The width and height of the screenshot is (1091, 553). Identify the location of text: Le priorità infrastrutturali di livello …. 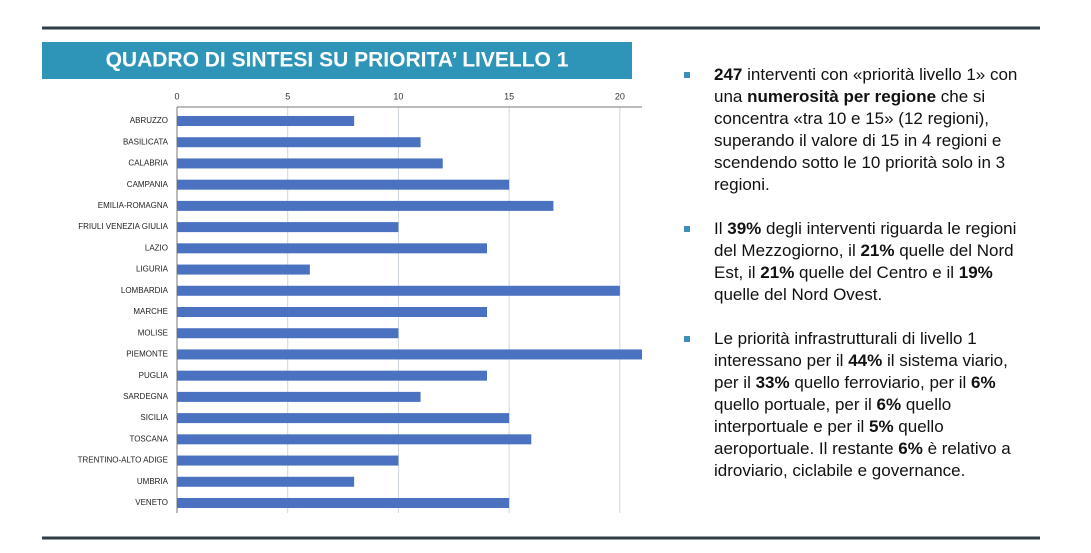
(845, 349).